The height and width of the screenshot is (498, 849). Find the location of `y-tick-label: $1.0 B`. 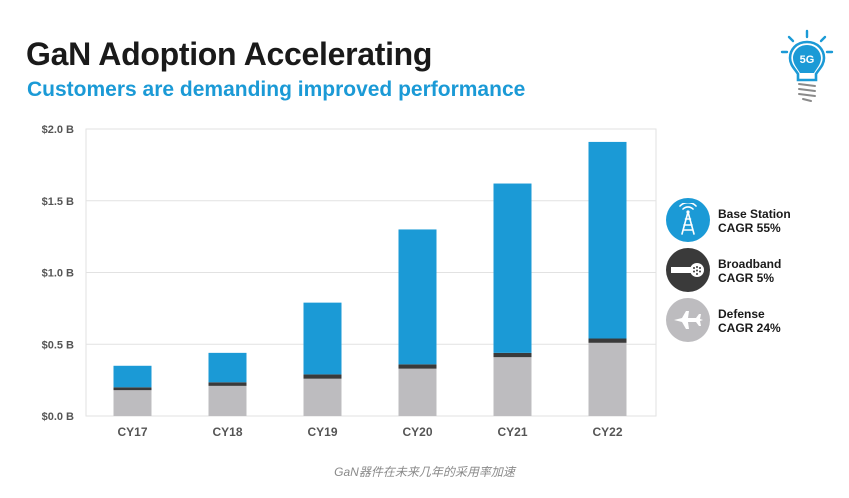

y-tick-label: $1.0 B is located at coordinates (58, 274).